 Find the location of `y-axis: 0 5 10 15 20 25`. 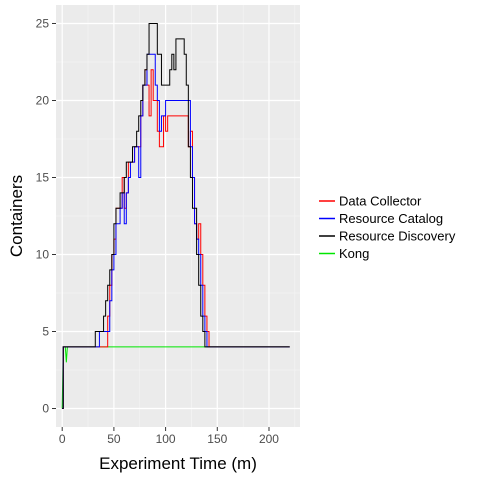

y-axis: 0 5 10 15 20 25 is located at coordinates (46, 216).